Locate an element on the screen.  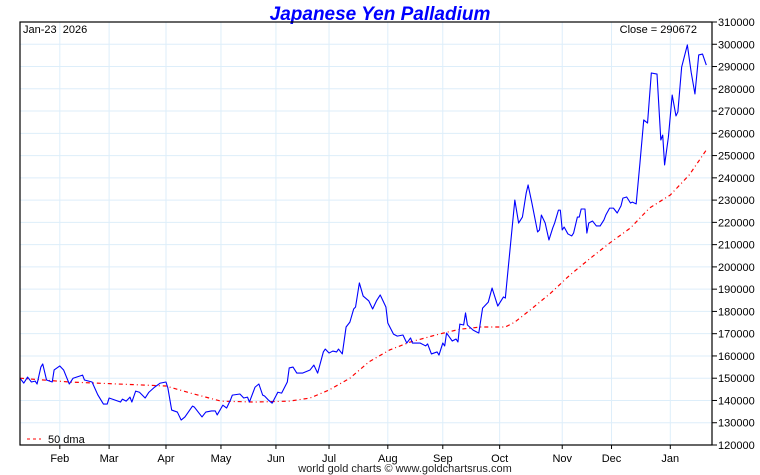
y-tick-label: 270000 is located at coordinates (736, 112).